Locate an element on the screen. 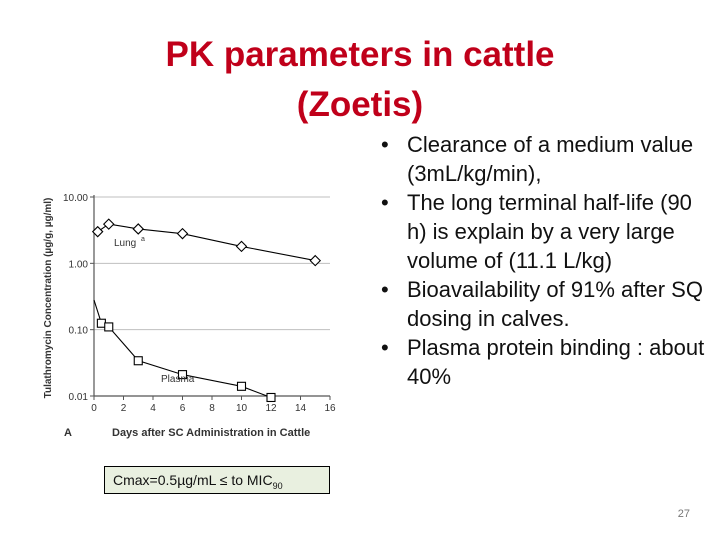  x-tick-label: 6 is located at coordinates (183, 408).